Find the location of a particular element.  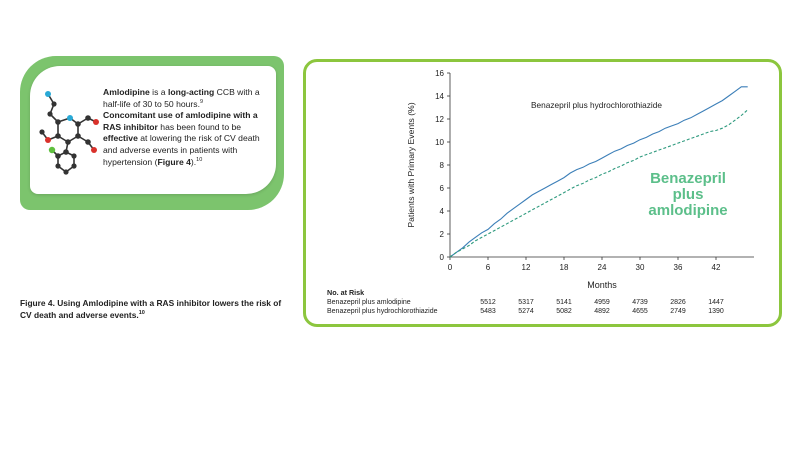

y-tick-label: 4 is located at coordinates (442, 211).